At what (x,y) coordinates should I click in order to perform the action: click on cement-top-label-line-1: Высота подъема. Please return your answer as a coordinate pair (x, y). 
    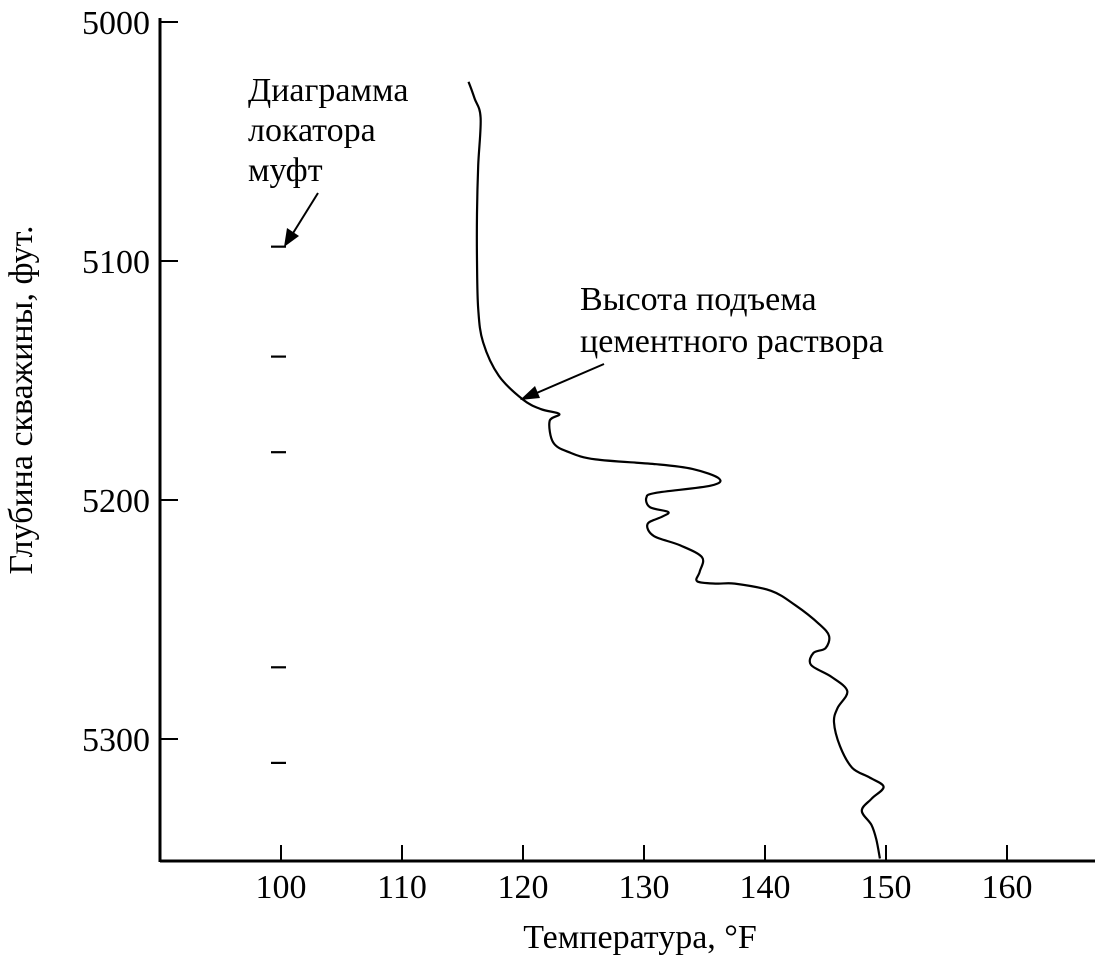
    Looking at the image, I should click on (698, 299).